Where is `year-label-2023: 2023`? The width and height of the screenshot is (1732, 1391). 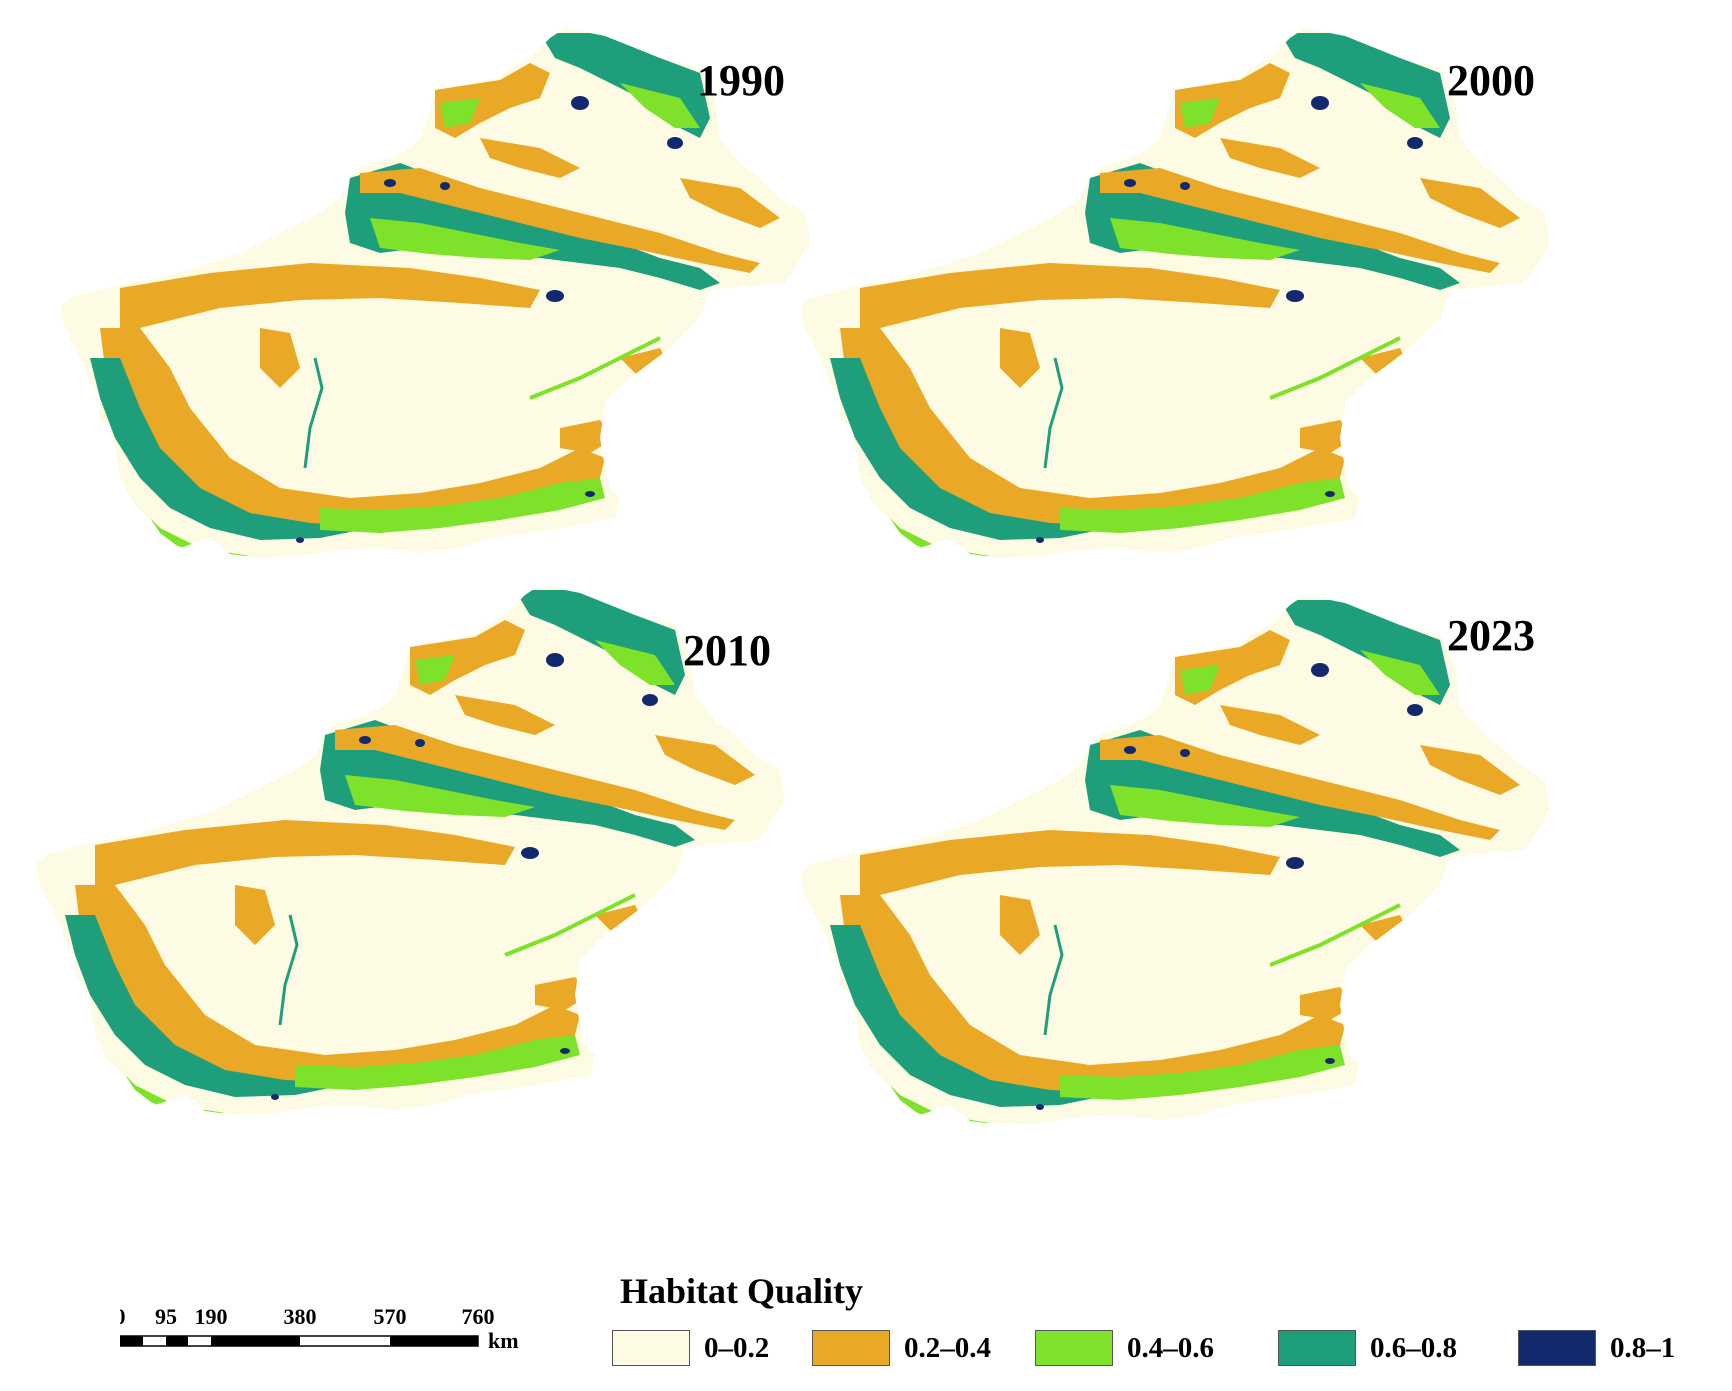
year-label-2023: 2023 is located at coordinates (1491, 635).